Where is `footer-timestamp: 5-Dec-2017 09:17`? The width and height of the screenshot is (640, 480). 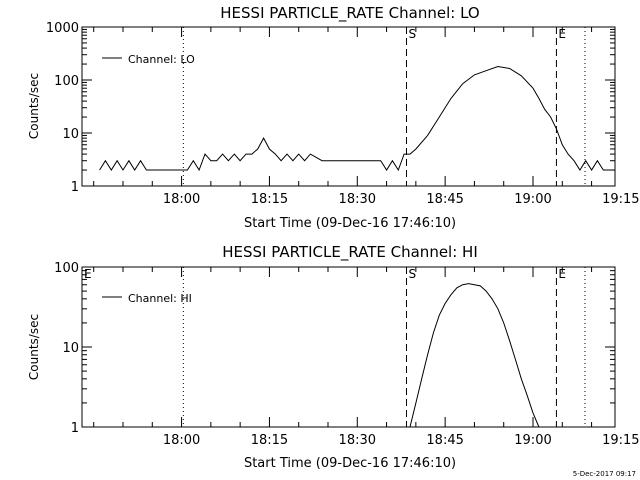 footer-timestamp: 5-Dec-2017 09:17 is located at coordinates (604, 474).